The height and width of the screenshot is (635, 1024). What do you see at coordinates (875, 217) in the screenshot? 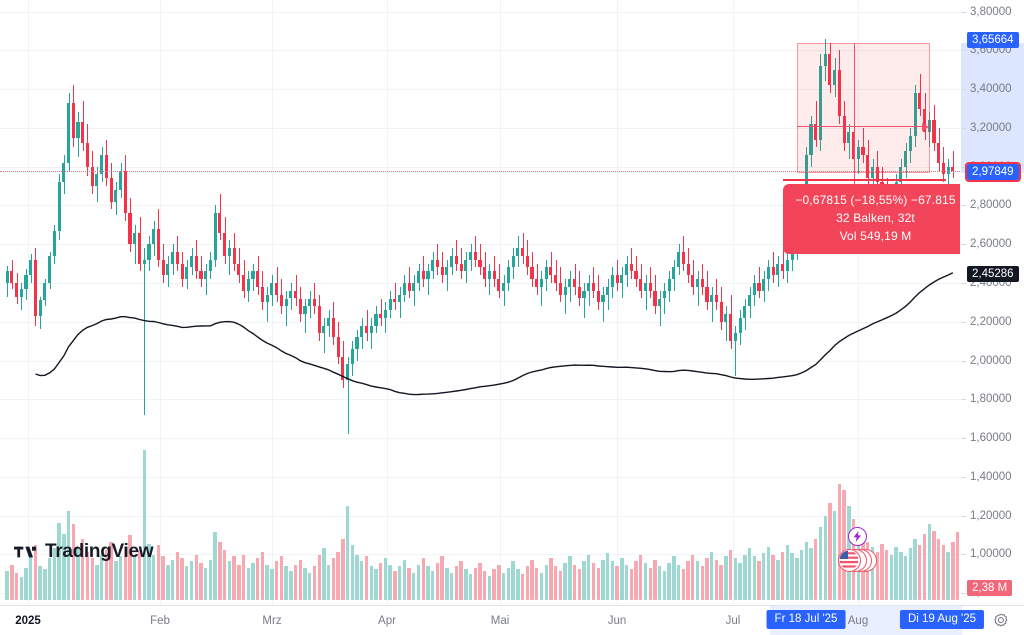
I see `measurement-bars-text: 32 Balken, 32t` at bounding box center [875, 217].